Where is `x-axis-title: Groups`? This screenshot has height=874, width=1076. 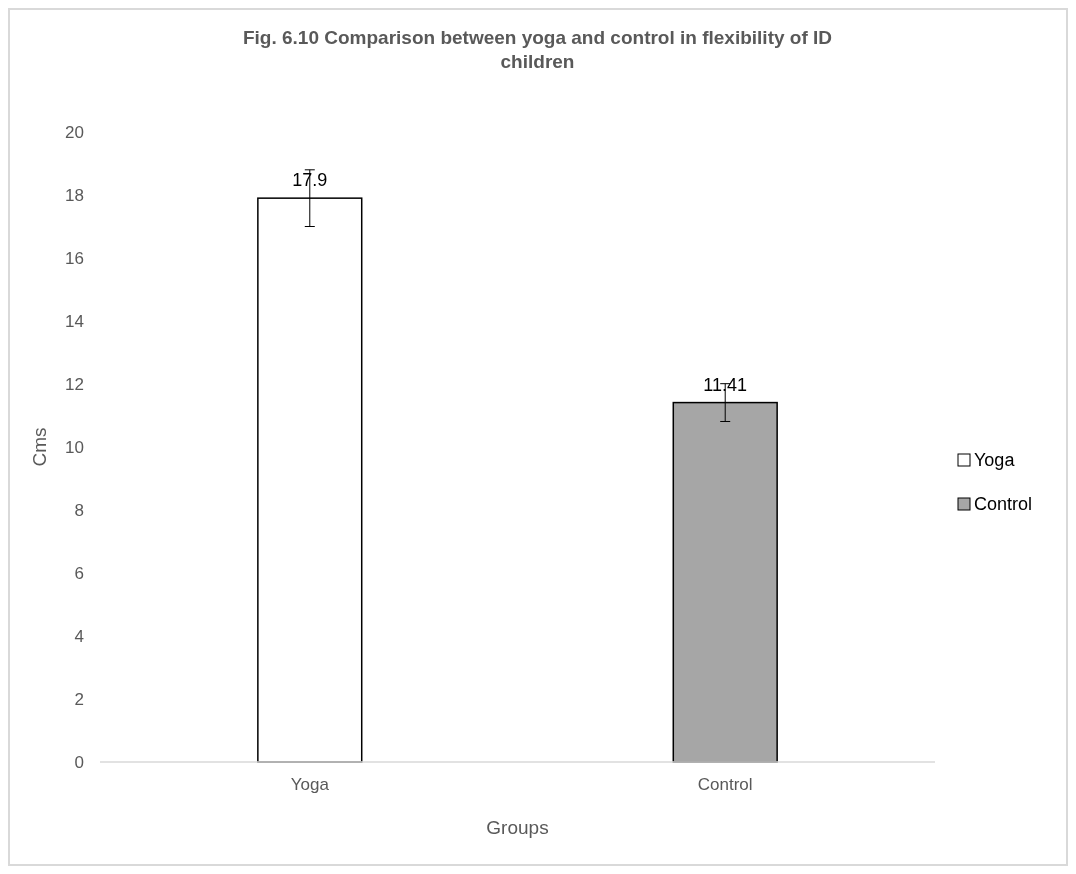 x-axis-title: Groups is located at coordinates (517, 827).